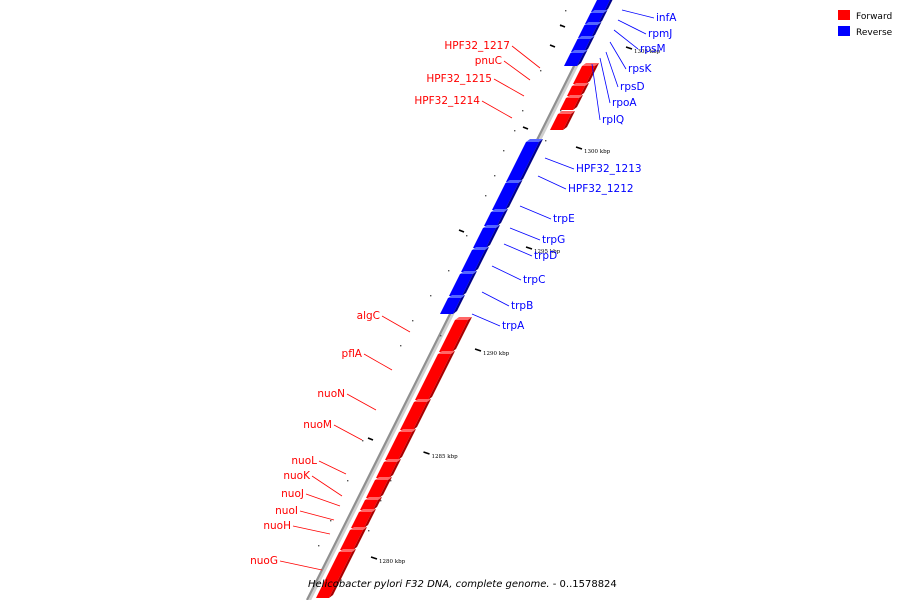 This screenshot has width=900, height=600. What do you see at coordinates (498, 322) in the screenshot?
I see `gene-label-trpa: trpA` at bounding box center [498, 322].